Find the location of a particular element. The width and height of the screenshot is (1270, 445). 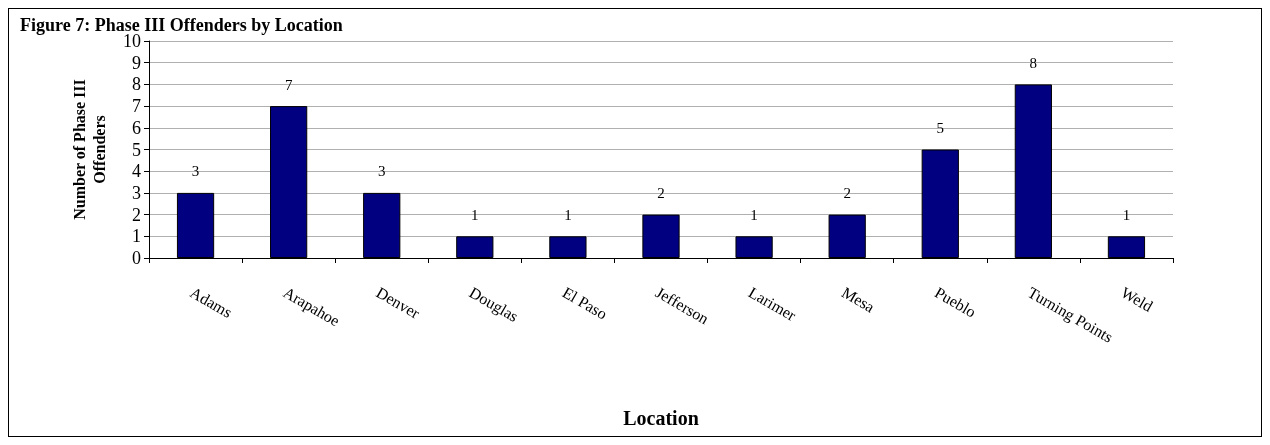

y-axis-title: Number of Phase III Offenders is located at coordinates (89, 149).